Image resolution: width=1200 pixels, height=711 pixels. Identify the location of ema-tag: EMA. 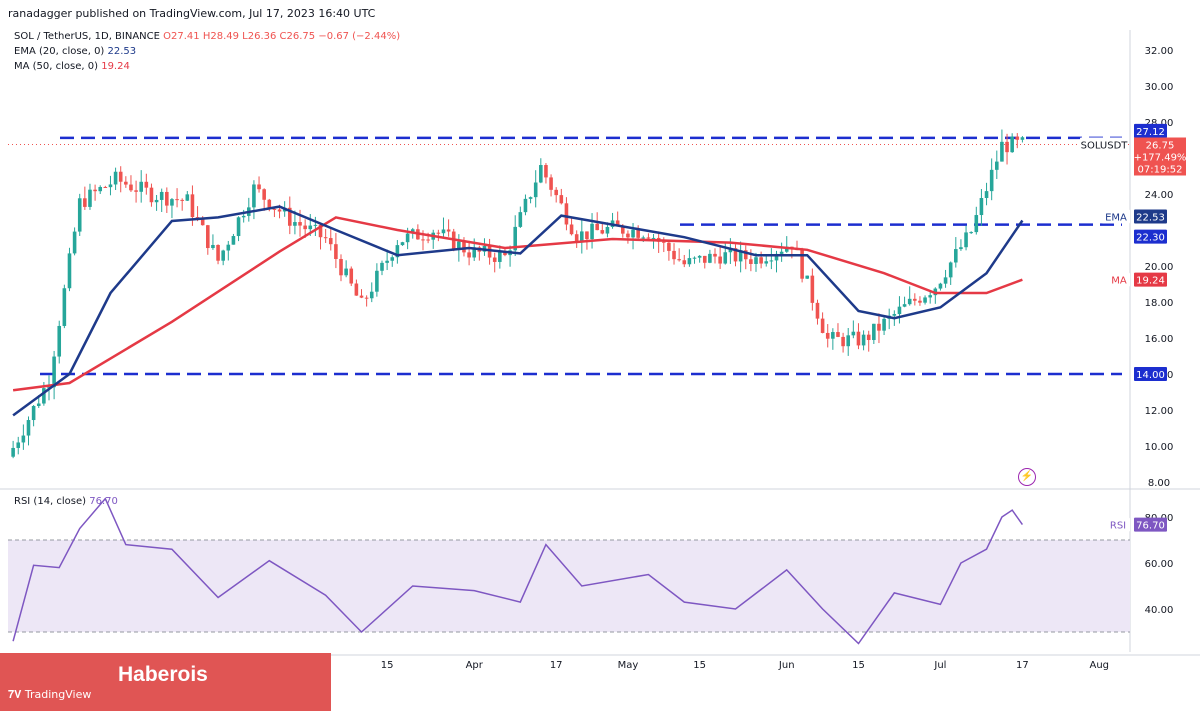
(1116, 217).